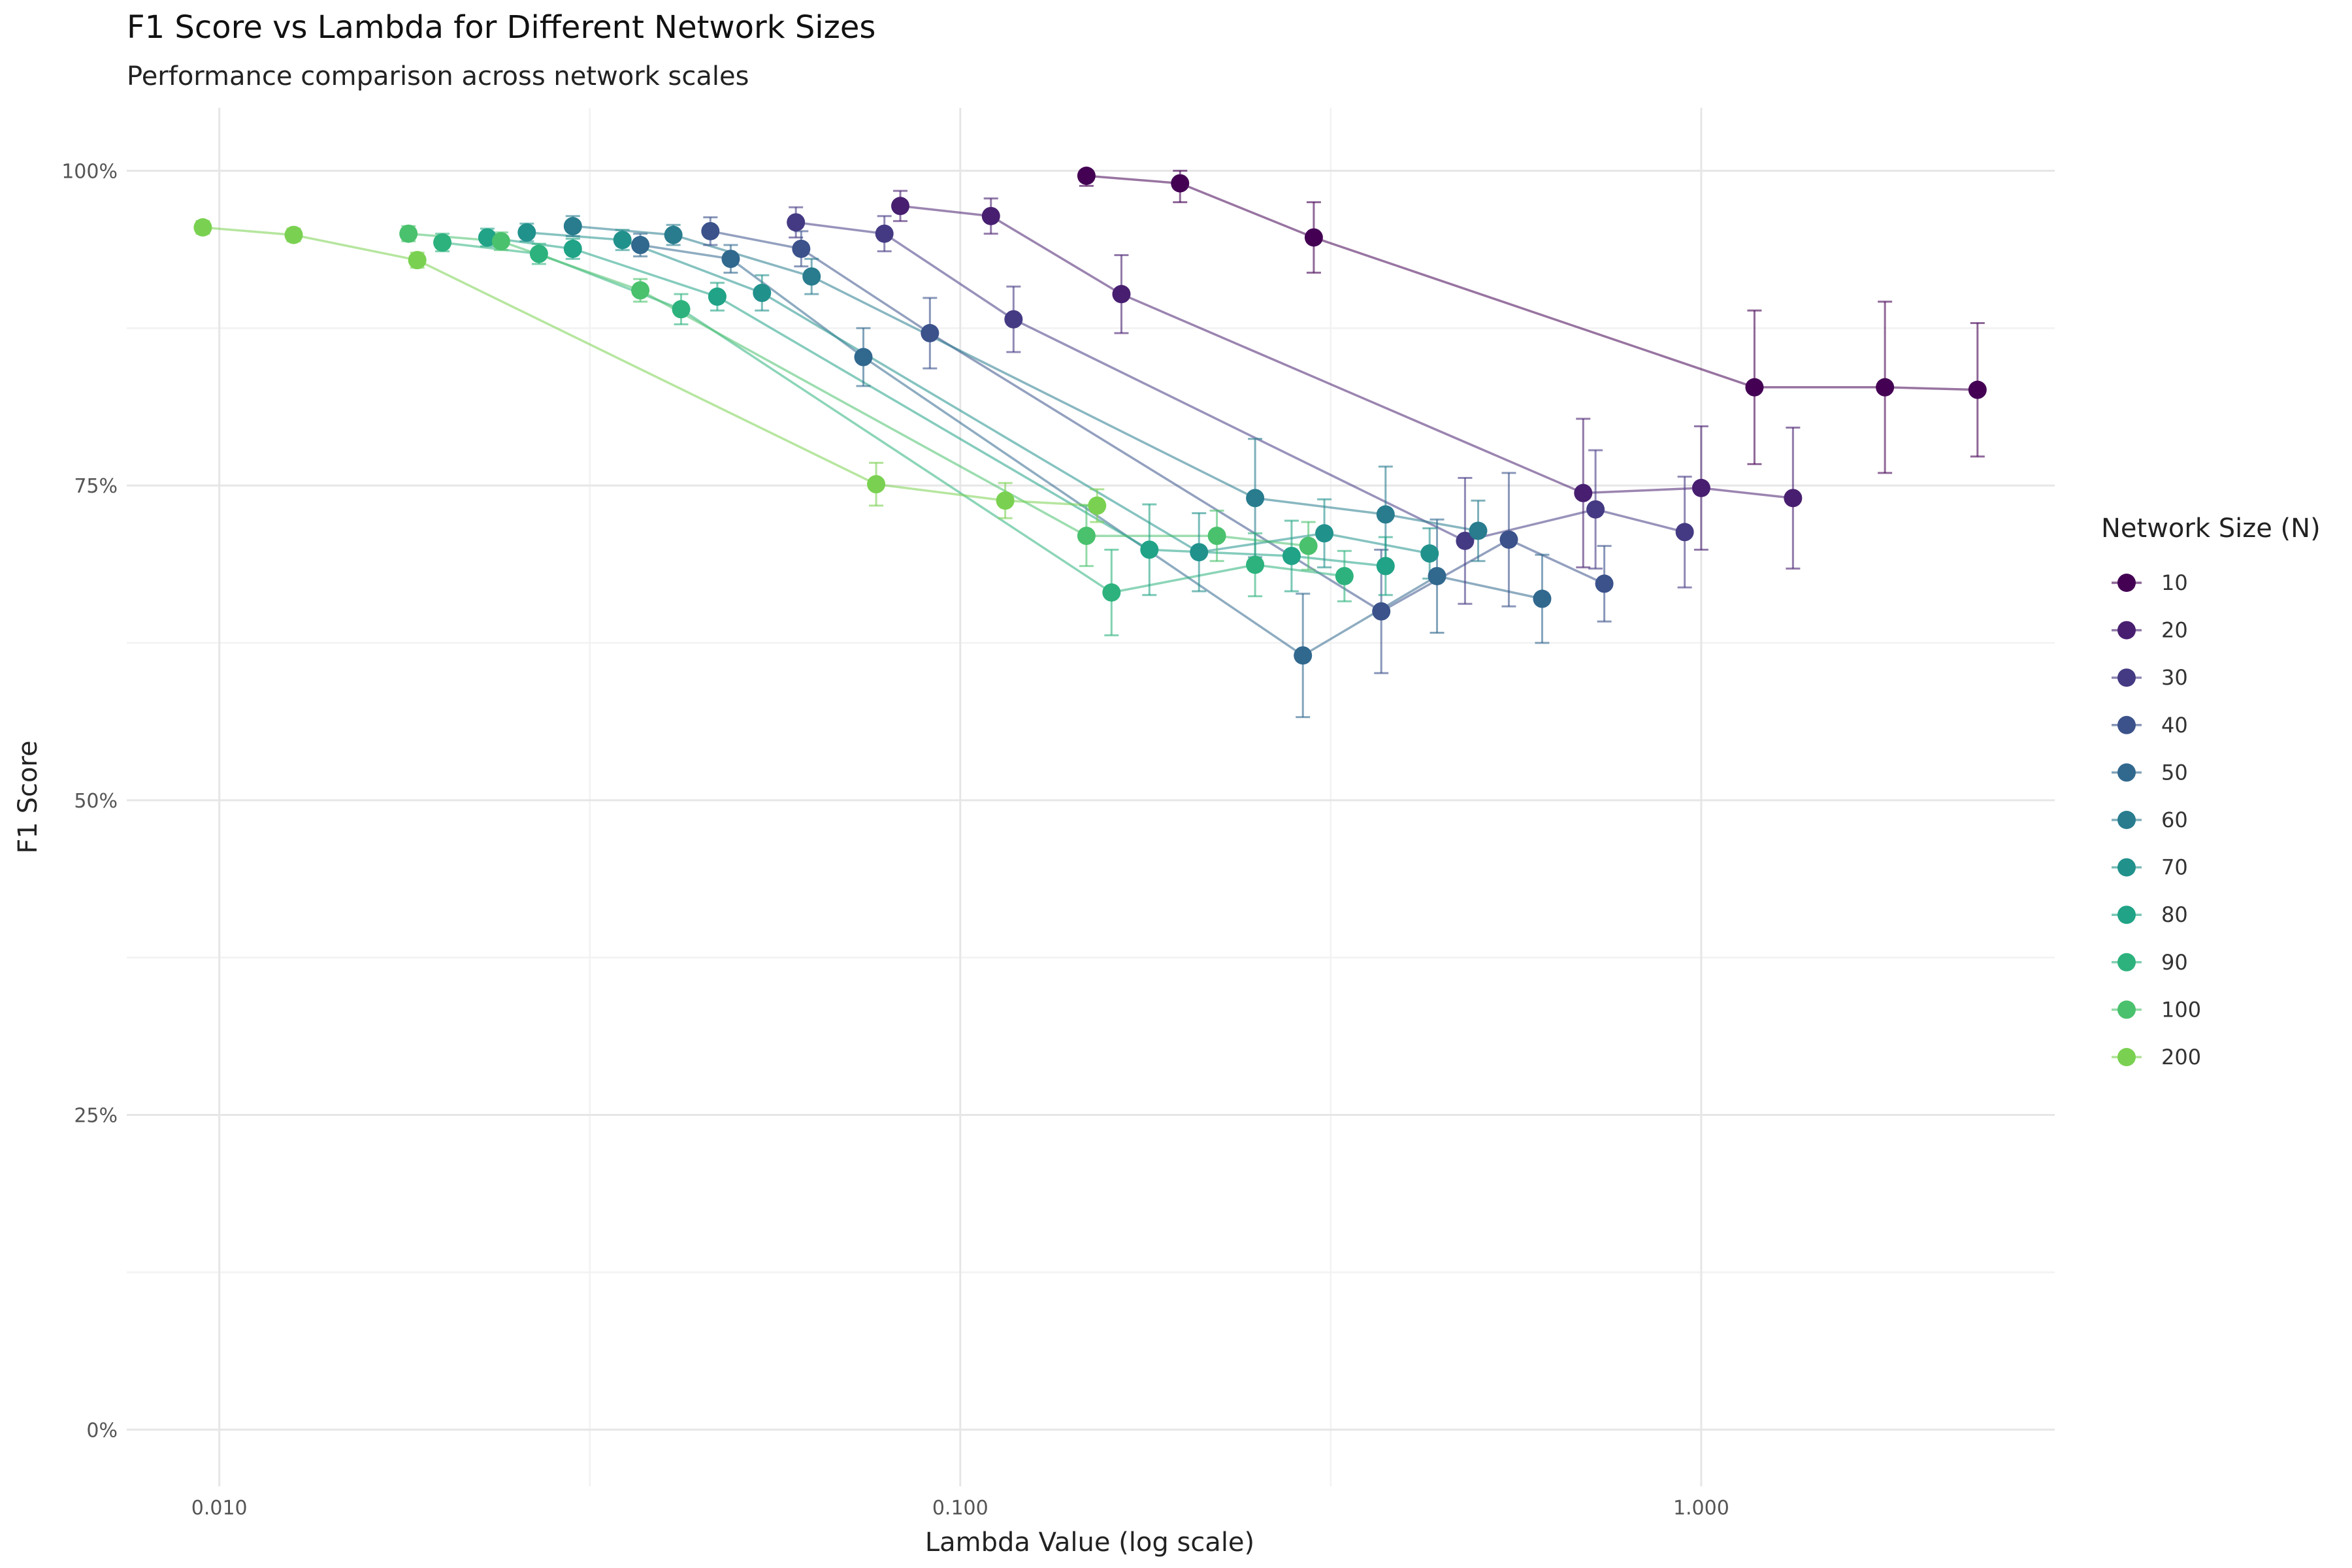 Image resolution: width=2352 pixels, height=1568 pixels. Describe the element at coordinates (96, 801) in the screenshot. I see `y-tick-label: 50%` at that location.